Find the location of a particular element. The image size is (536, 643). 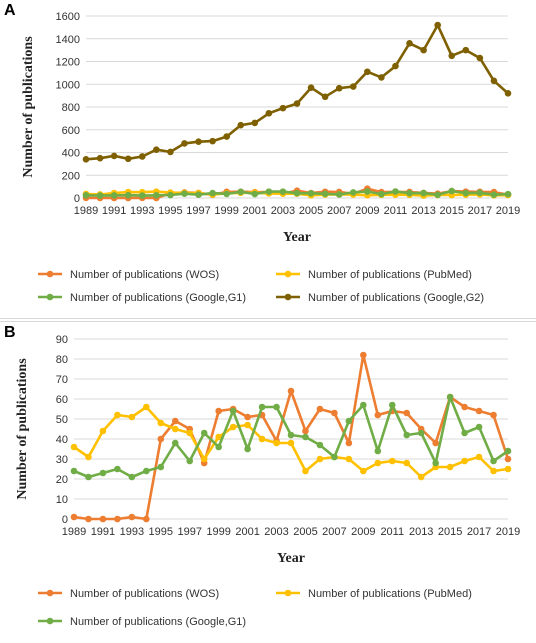

panel-letter-a: A is located at coordinates (10, 10).